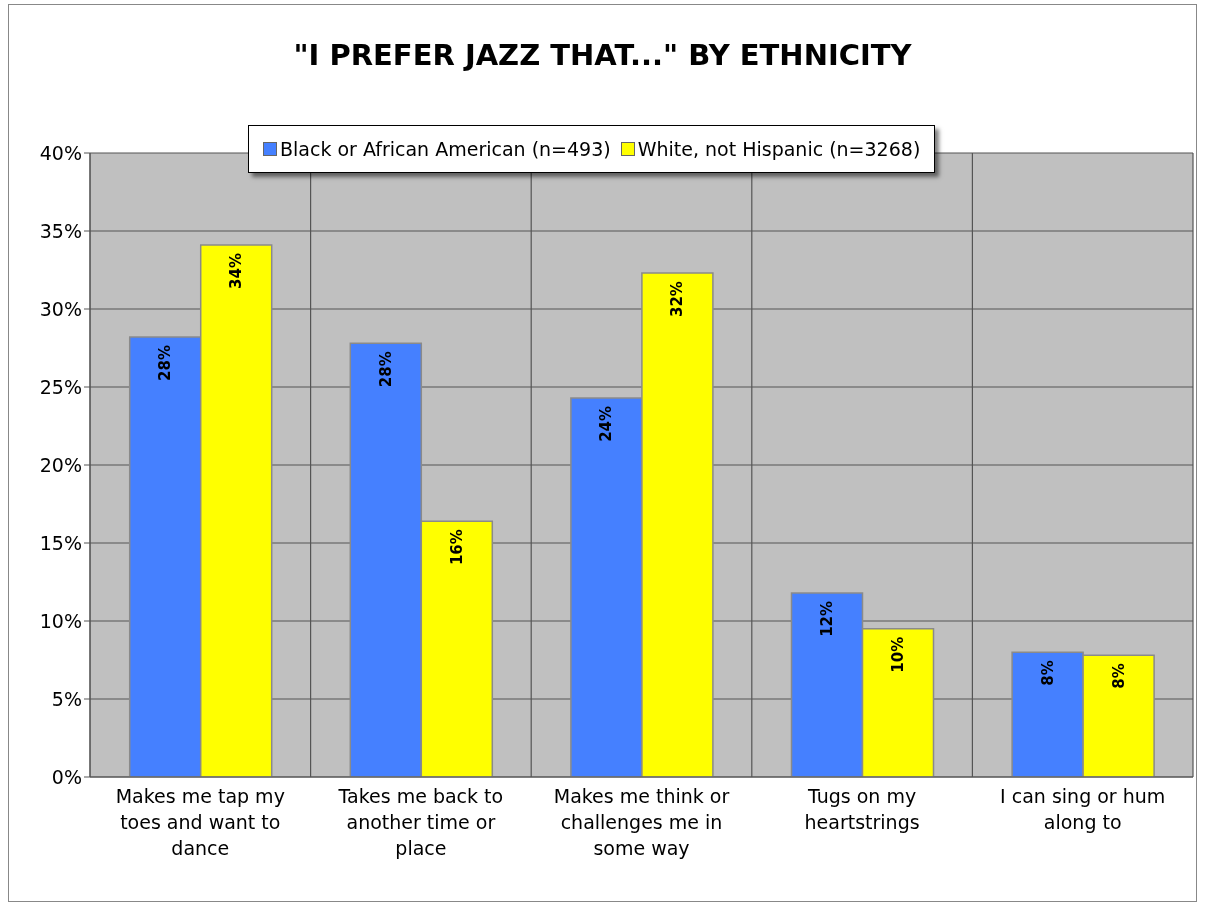  What do you see at coordinates (677, 299) in the screenshot?
I see `data-label: 32%` at bounding box center [677, 299].